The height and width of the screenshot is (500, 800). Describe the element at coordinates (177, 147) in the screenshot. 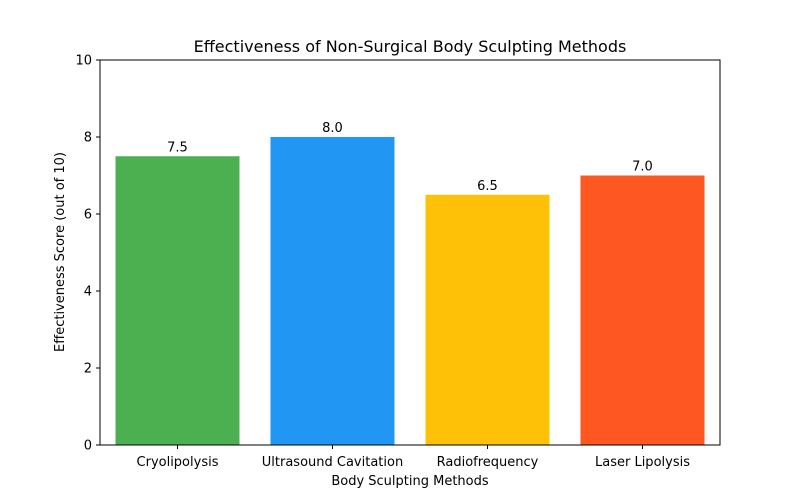

I see `data-label: 7.5` at that location.